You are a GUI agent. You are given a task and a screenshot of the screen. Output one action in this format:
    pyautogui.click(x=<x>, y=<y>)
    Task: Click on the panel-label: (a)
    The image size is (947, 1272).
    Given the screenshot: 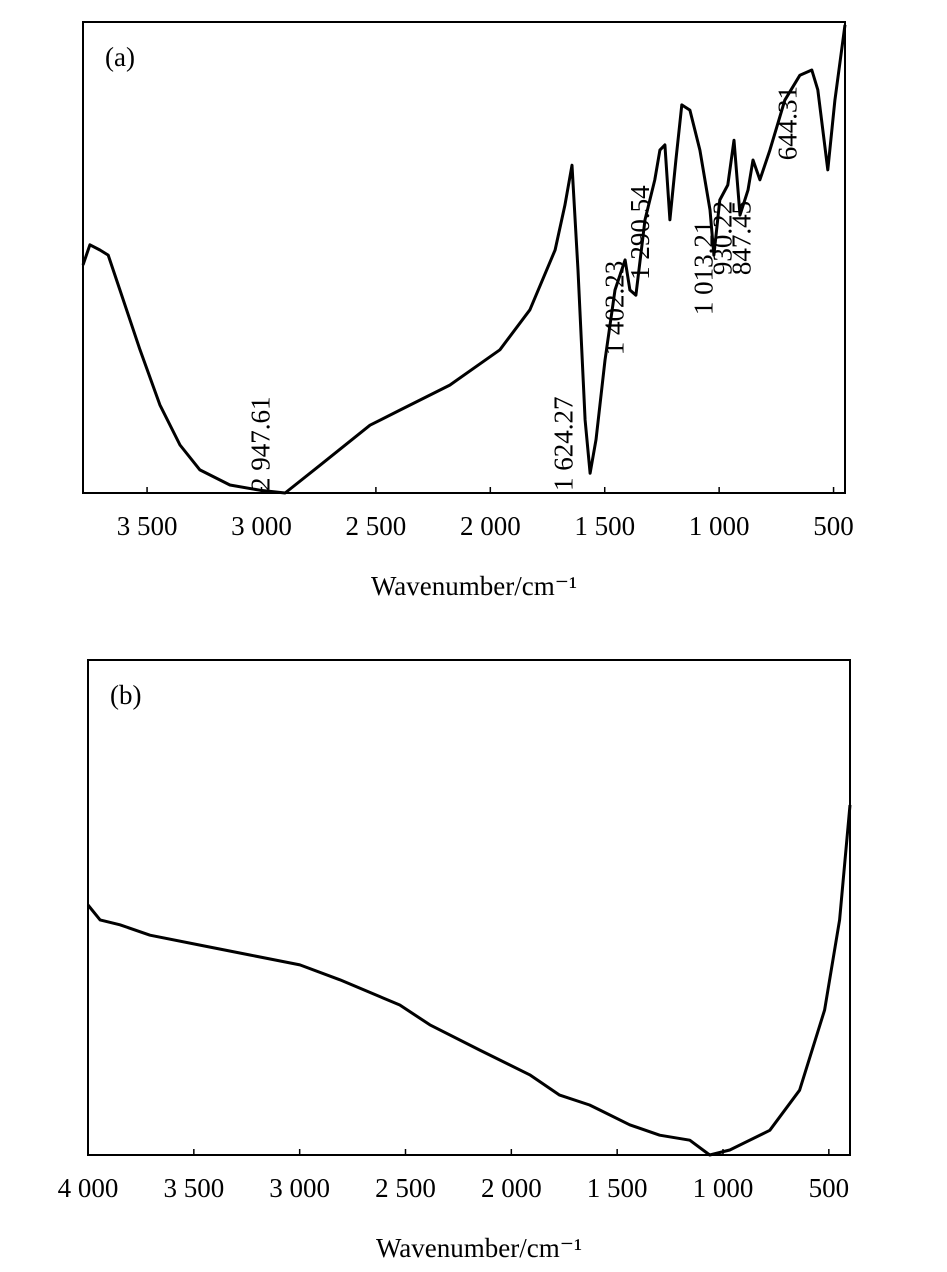 What is the action you would take?
    pyautogui.click(x=120, y=57)
    